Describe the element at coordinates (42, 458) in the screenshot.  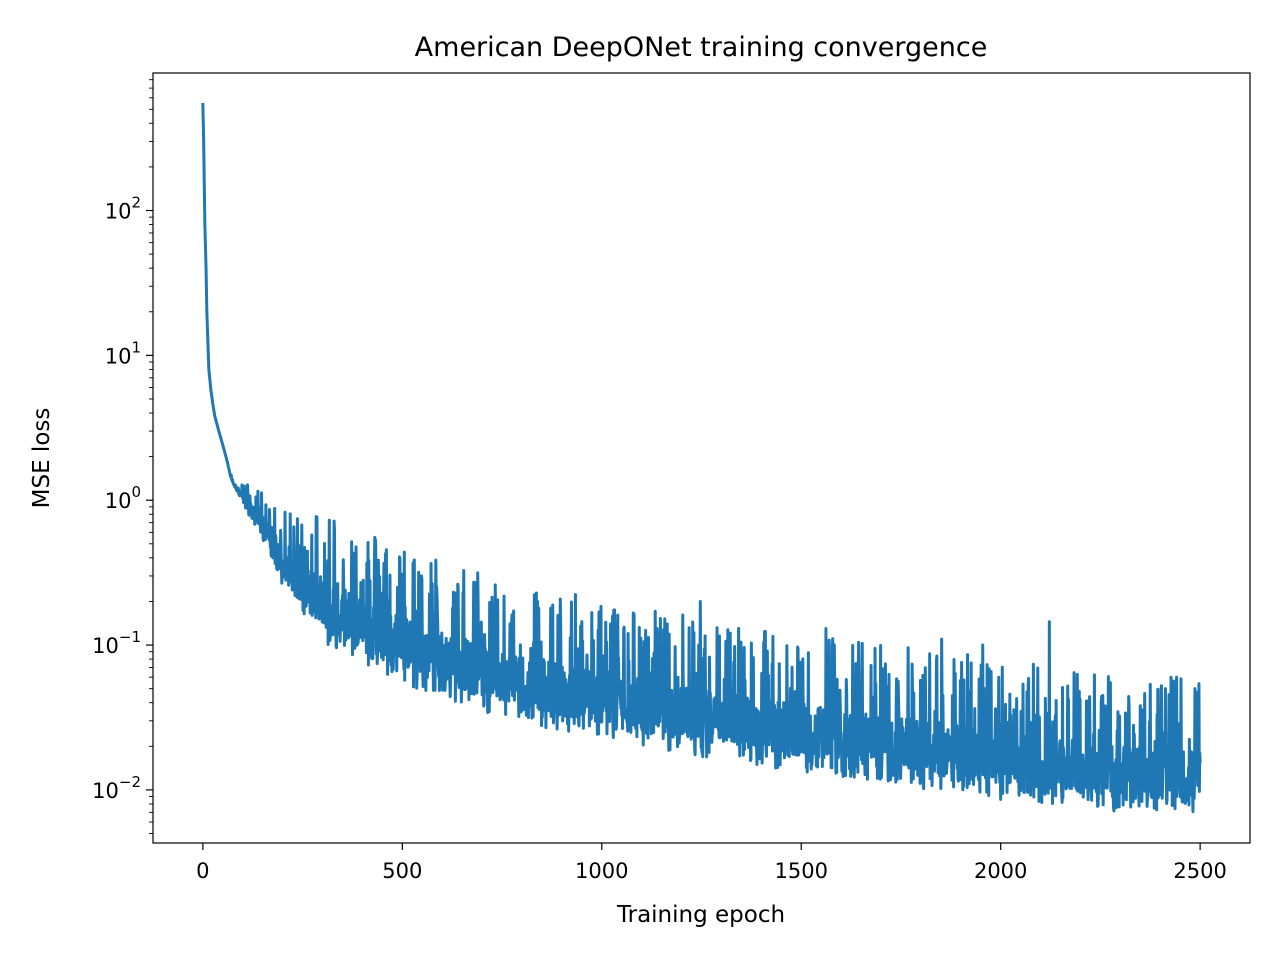
I see `y-axis-label: MSE loss` at that location.